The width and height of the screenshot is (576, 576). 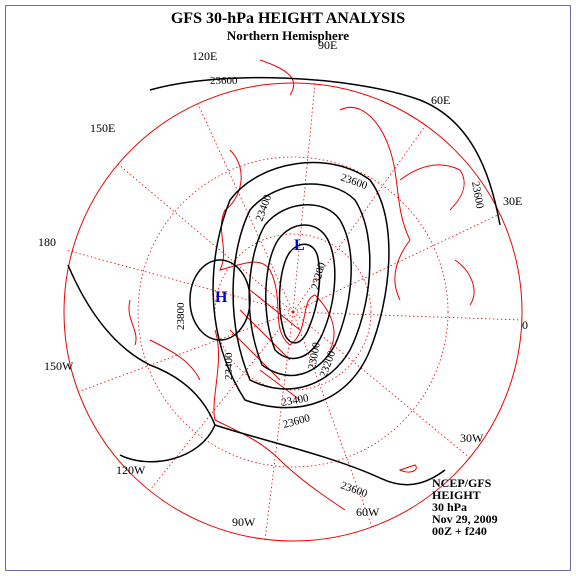 What do you see at coordinates (462, 483) in the screenshot?
I see `info-line: NCEP/GFS` at bounding box center [462, 483].